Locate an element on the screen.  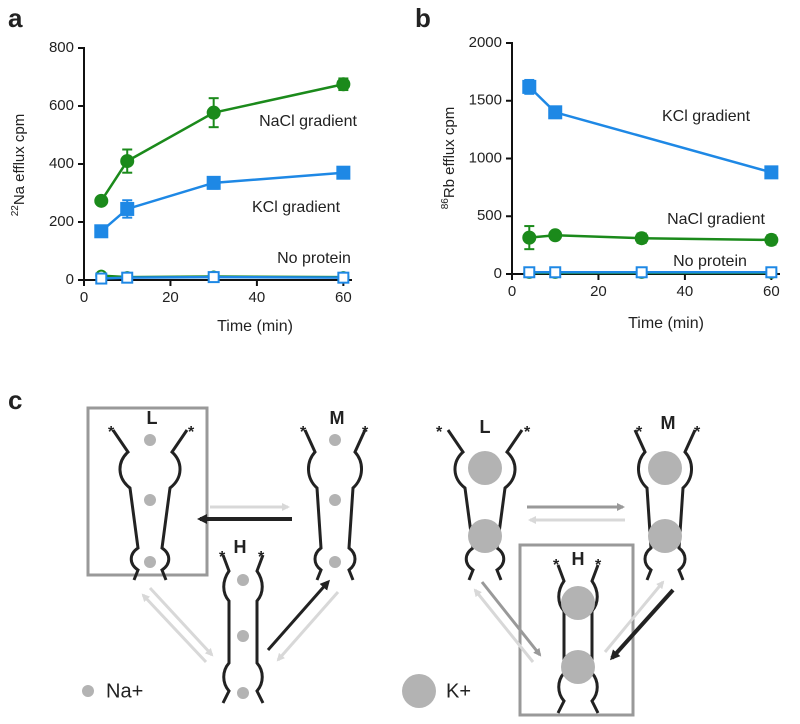
y-axis-label-superscript: 22 is located at coordinates (15, 211).